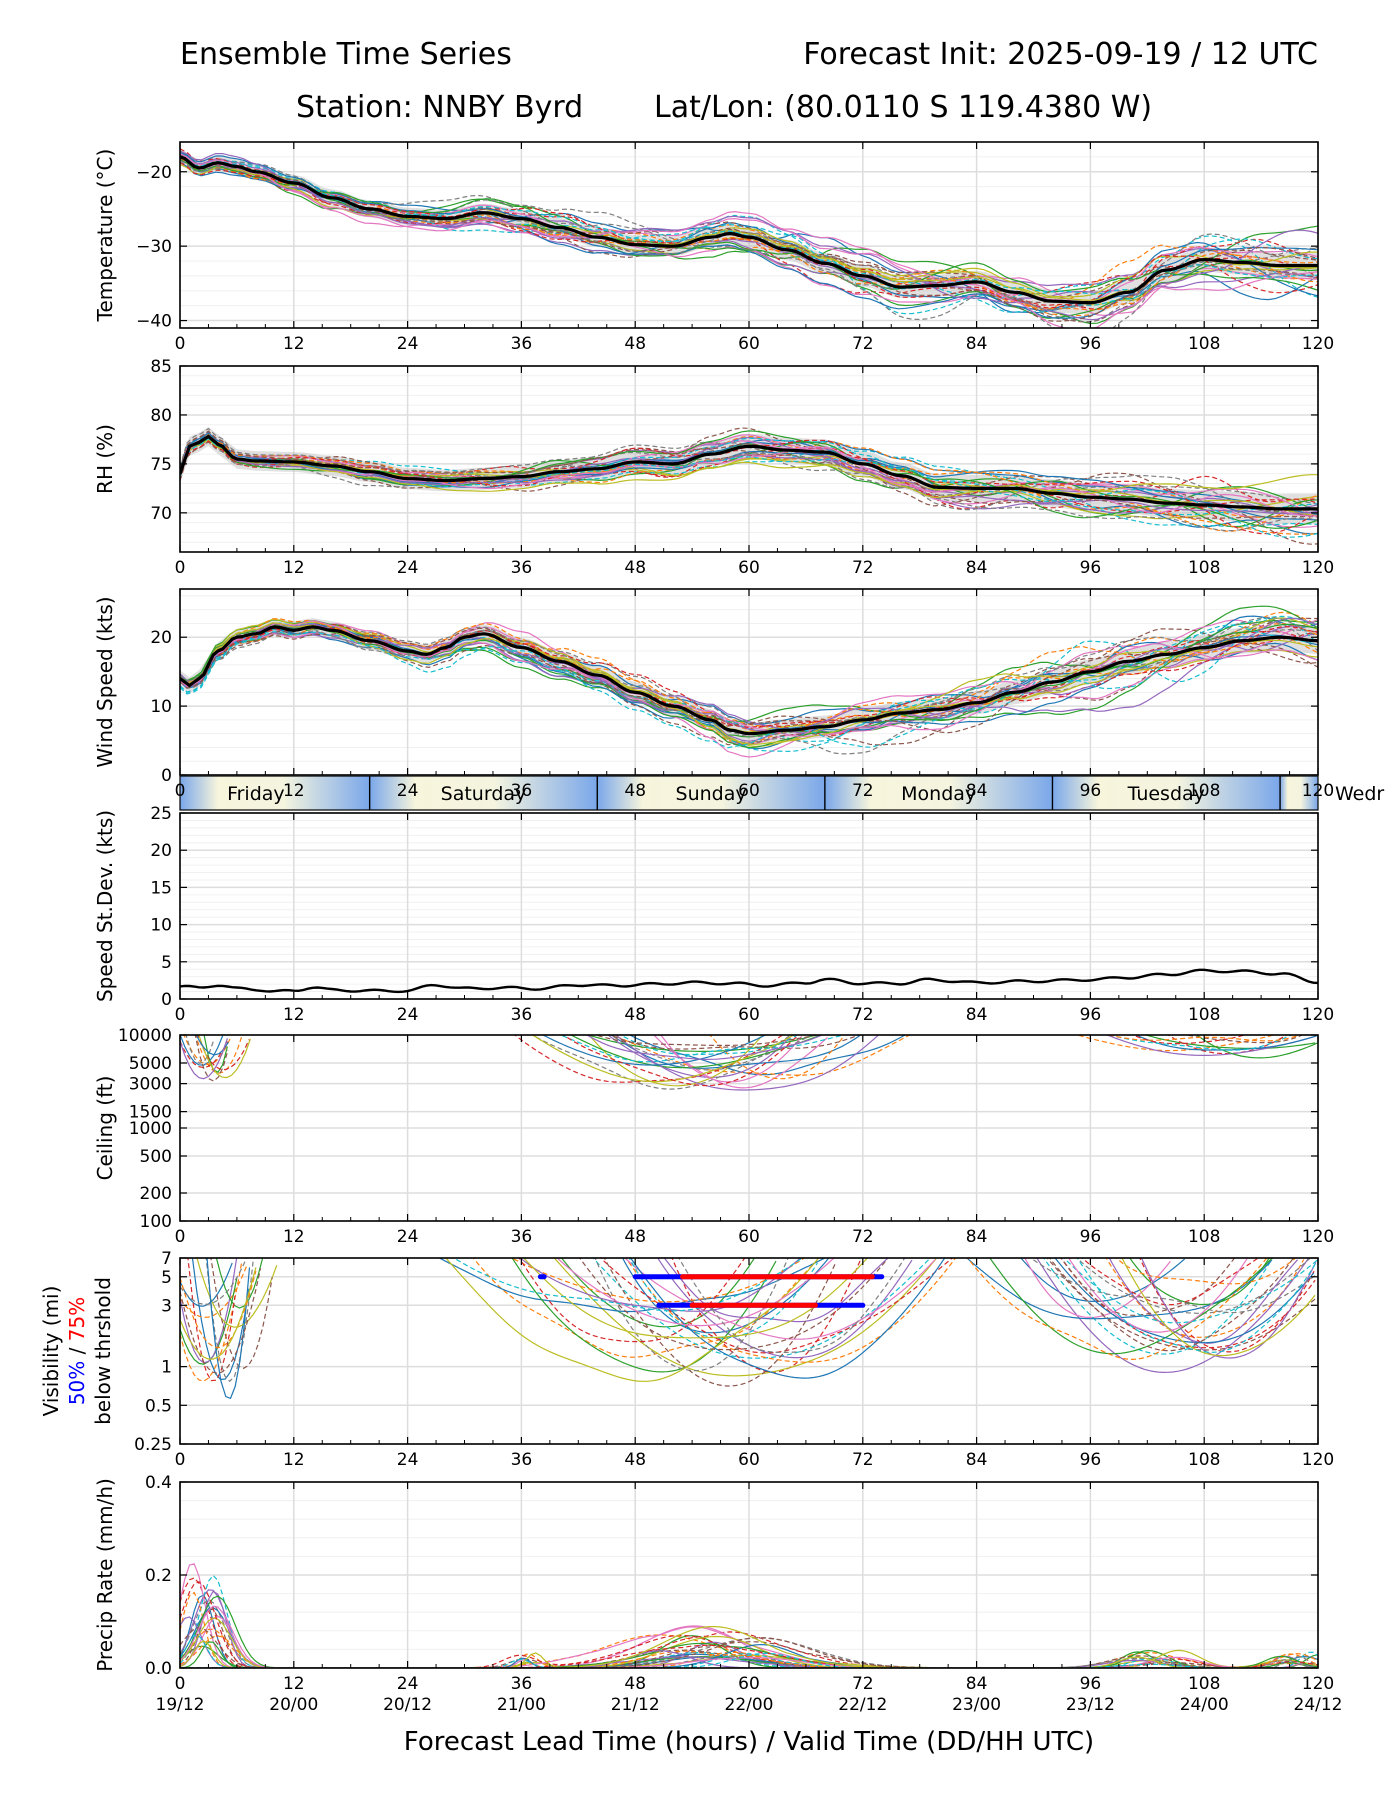 The height and width of the screenshot is (1800, 1400). I want to click on wind-x-tick-label: 72, so click(863, 791).